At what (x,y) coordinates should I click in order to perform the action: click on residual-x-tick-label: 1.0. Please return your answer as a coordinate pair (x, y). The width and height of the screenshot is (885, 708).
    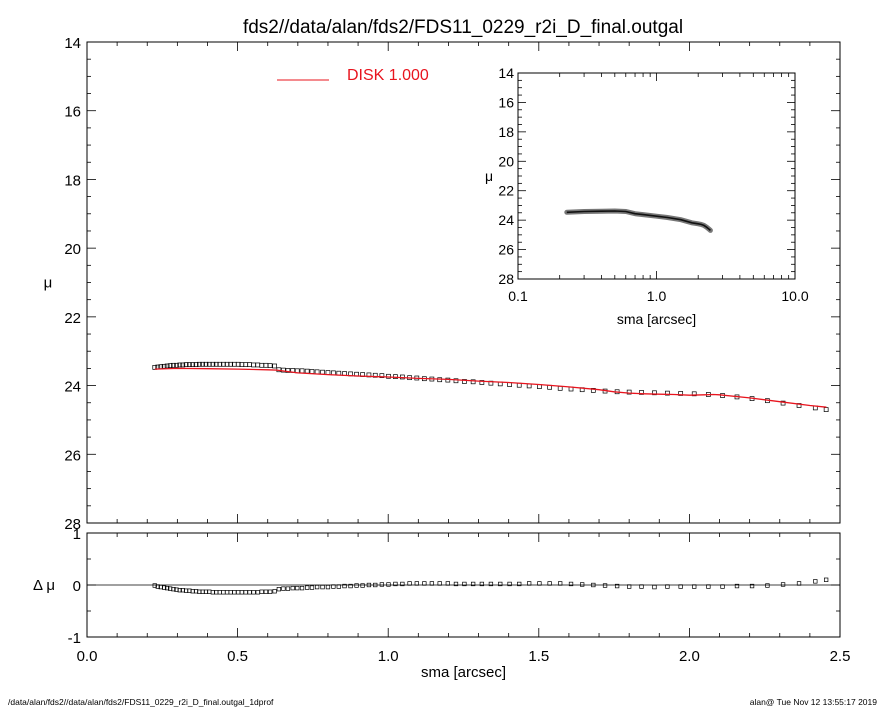
    Looking at the image, I should click on (388, 656).